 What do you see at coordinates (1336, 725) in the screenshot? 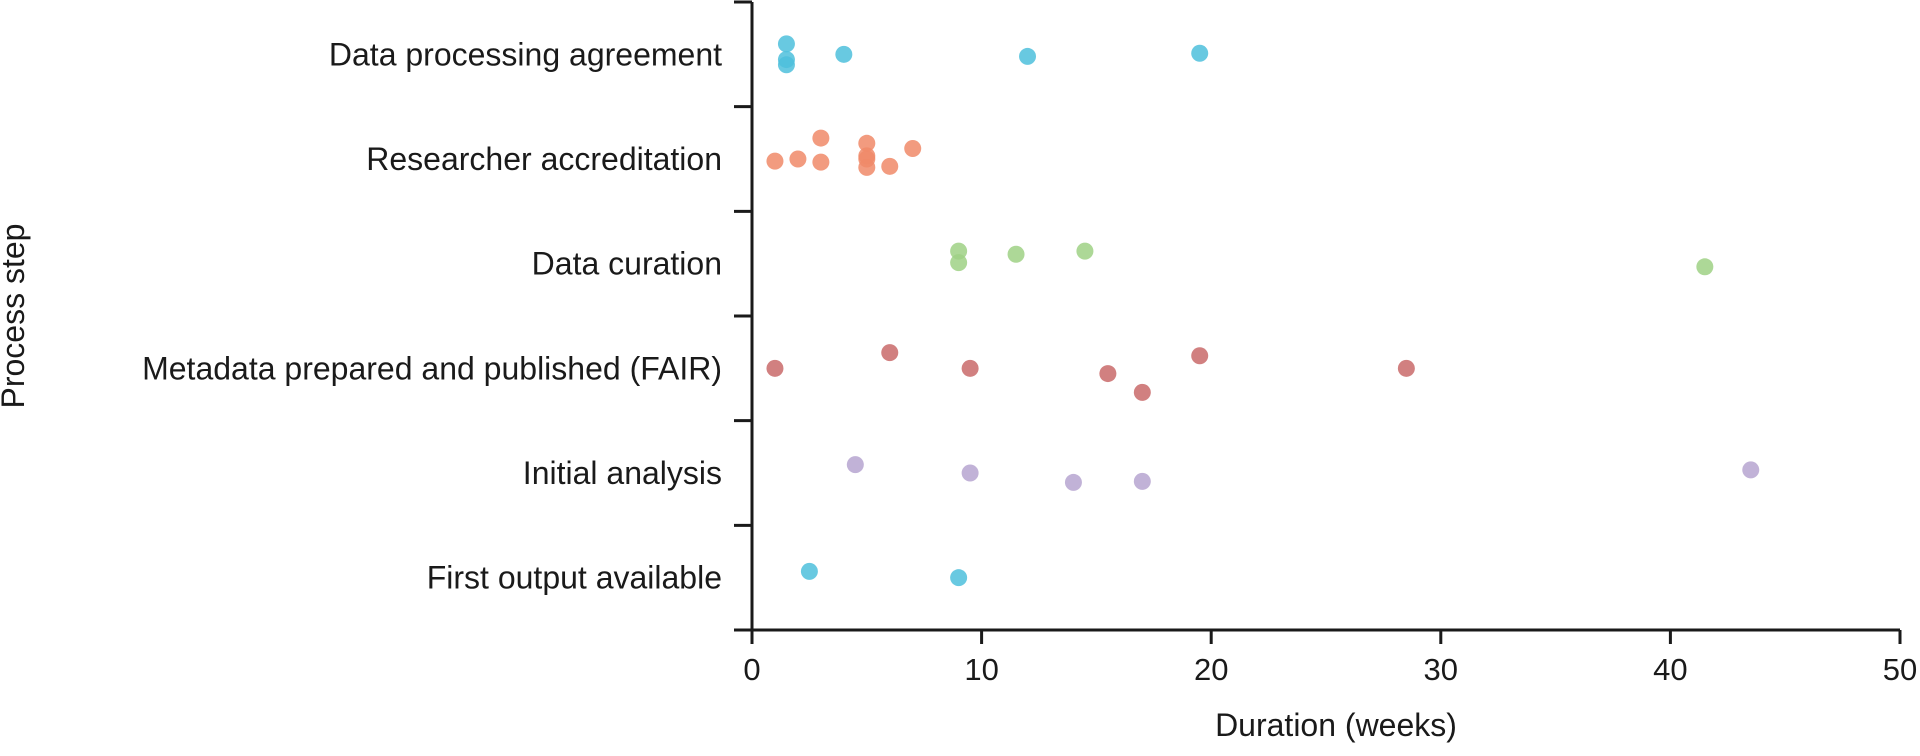
I see `x-axis-title: Duration (weeks)` at bounding box center [1336, 725].